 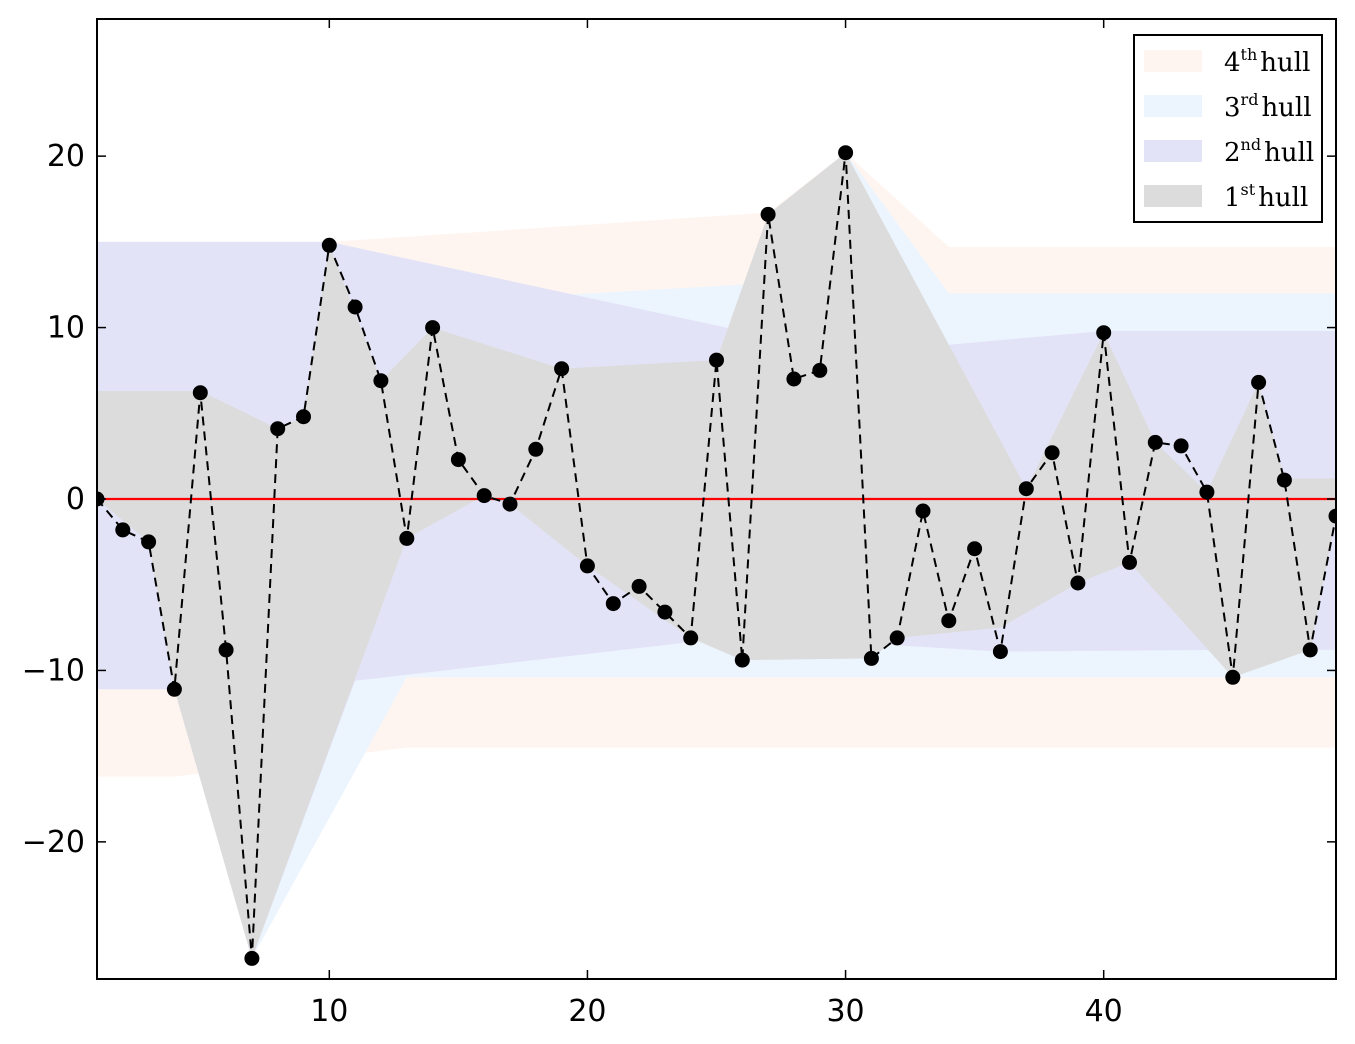 I want to click on legend-label-4: 4th hull, so click(x=1267, y=61).